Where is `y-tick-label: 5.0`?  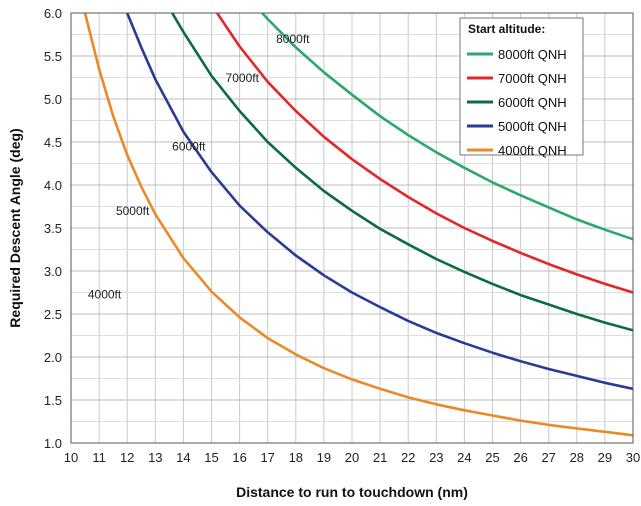 y-tick-label: 5.0 is located at coordinates (53, 99).